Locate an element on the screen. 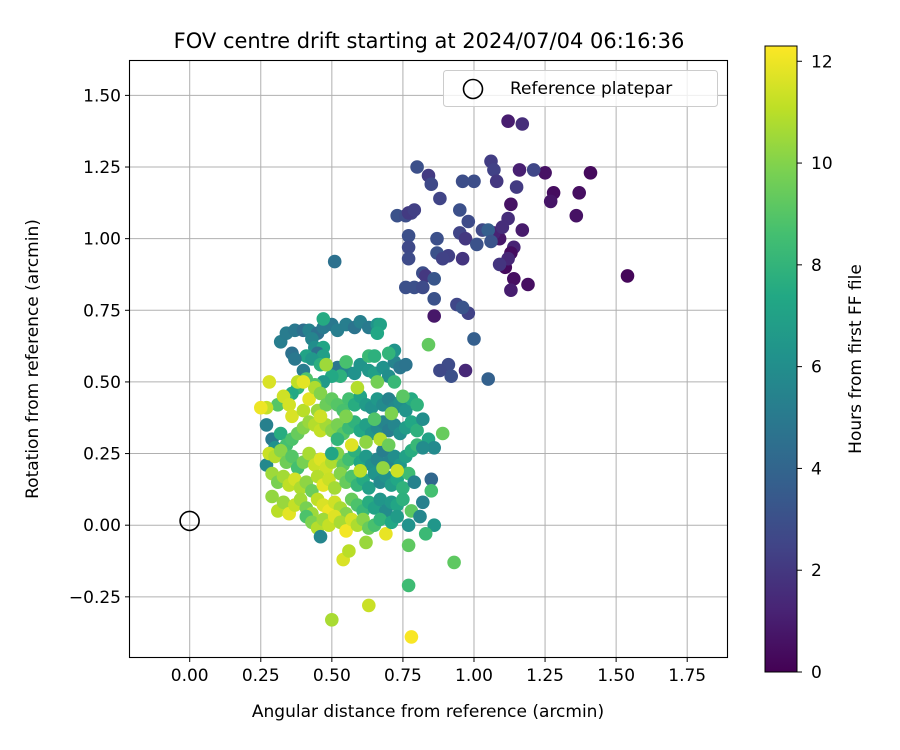 The height and width of the screenshot is (750, 900). y-tick-label: 1.25 is located at coordinates (102, 168).